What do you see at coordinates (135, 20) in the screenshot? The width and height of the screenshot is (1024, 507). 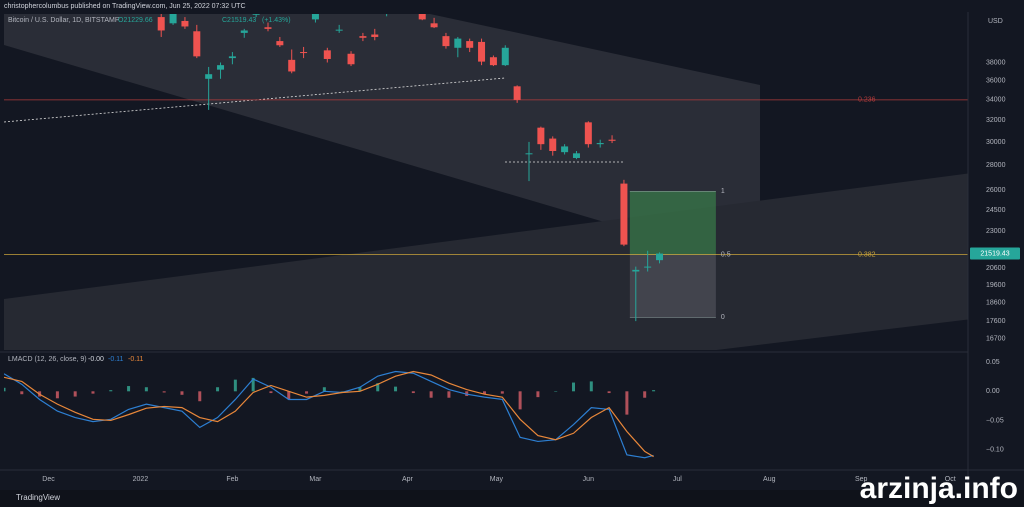 I see `ohlc-open: O21229.66` at bounding box center [135, 20].